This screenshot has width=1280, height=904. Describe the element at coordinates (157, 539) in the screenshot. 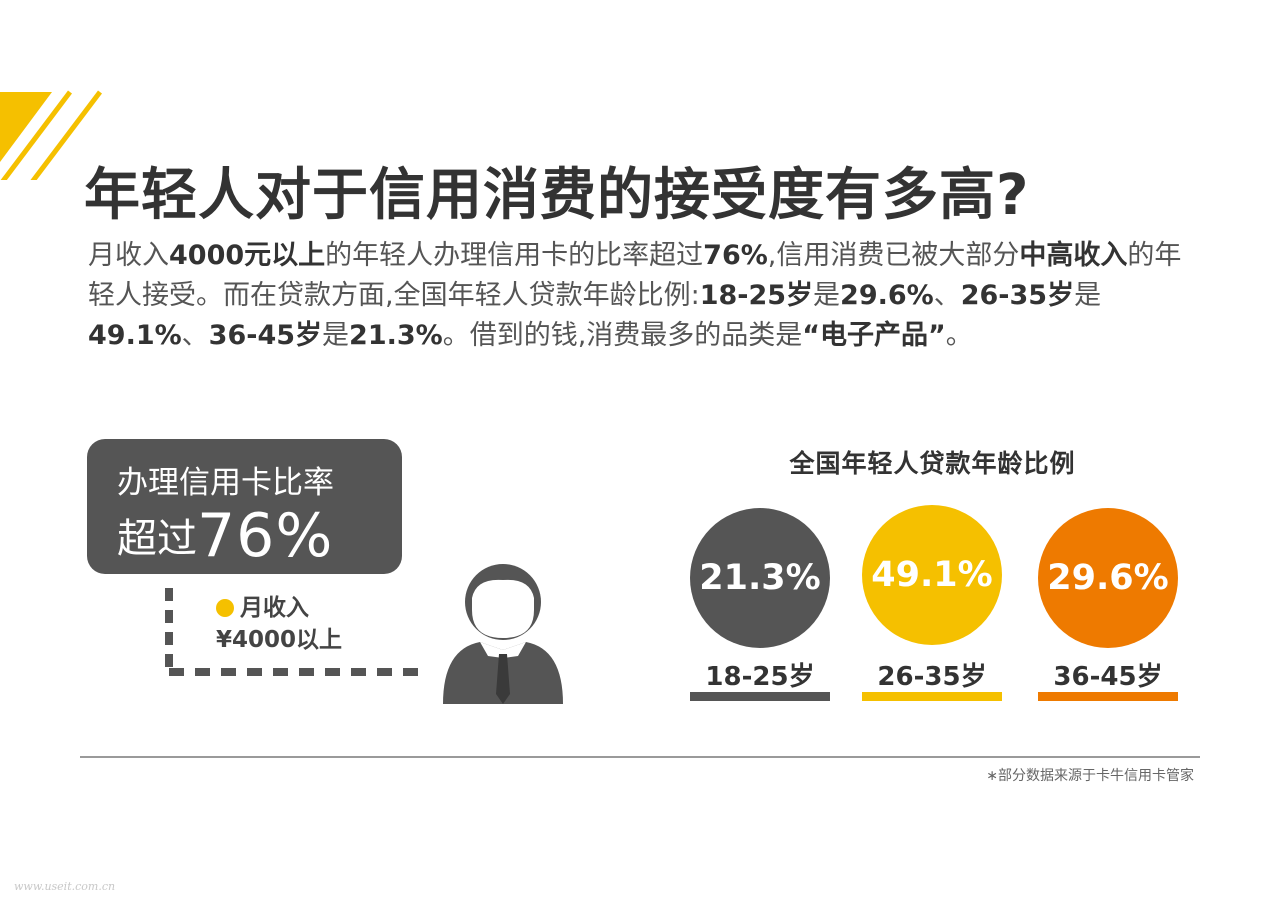

I see `card-rate-prefix: 超过` at that location.